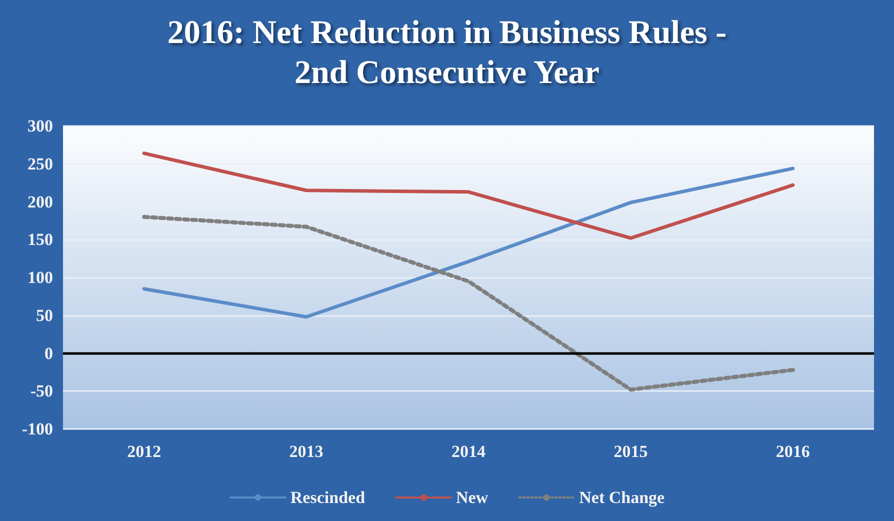 Image resolution: width=894 pixels, height=521 pixels. Describe the element at coordinates (144, 451) in the screenshot. I see `x-tick-label: 2012` at that location.